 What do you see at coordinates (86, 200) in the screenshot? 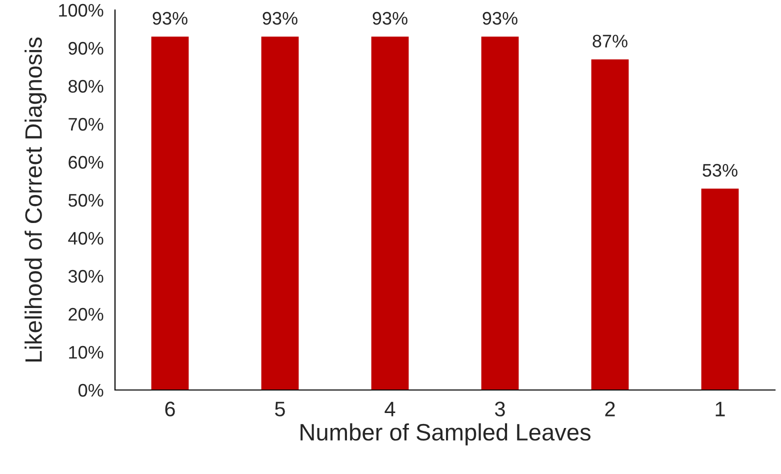
I see `y-tick-label: 50%` at bounding box center [86, 200].